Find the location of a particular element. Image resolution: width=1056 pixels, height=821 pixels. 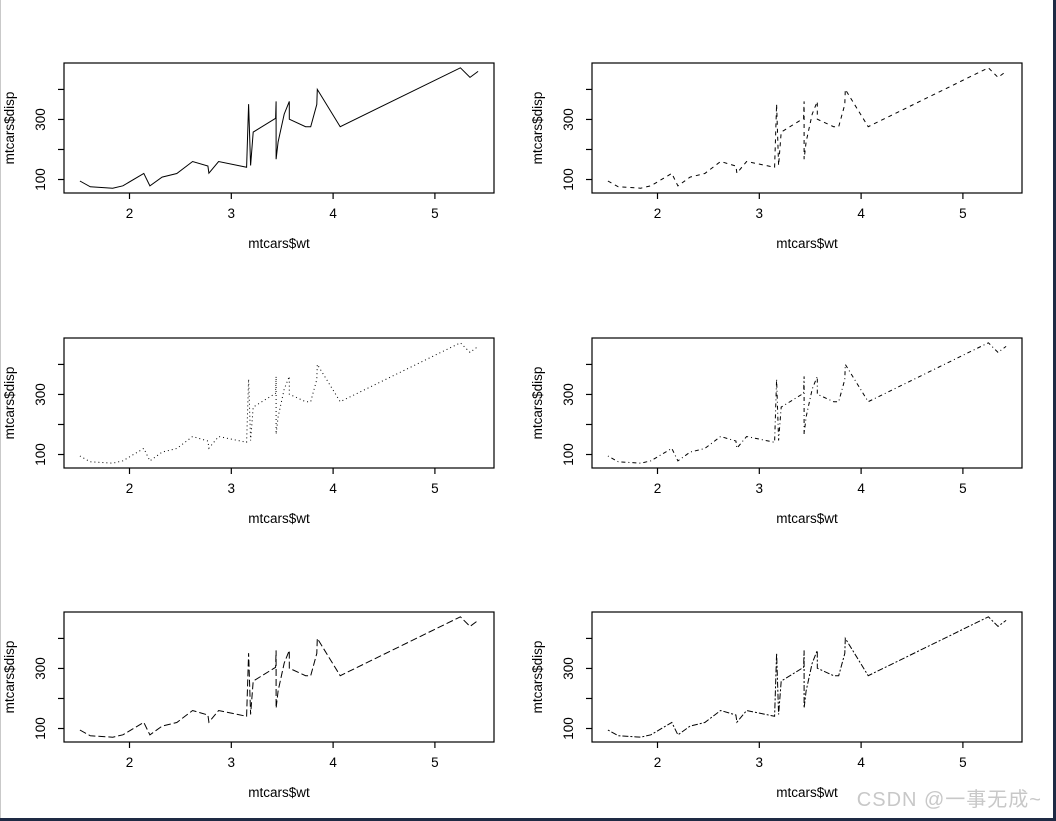

plot-panel-longdash: 2 3 4 5 100 300 mtcars$wt mtcars$disp is located at coordinates (248, 705).